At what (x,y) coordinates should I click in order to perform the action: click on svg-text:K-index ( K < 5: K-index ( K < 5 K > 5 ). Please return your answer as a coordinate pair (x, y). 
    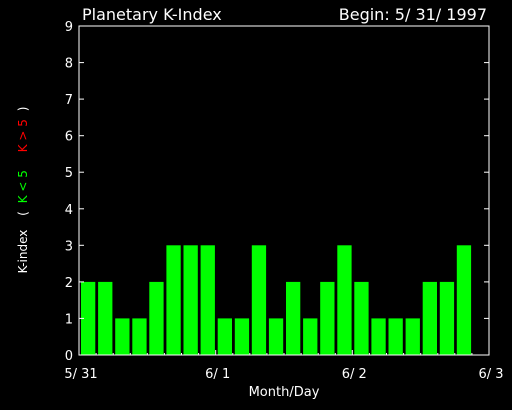
    Looking at the image, I should click on (23, 190).